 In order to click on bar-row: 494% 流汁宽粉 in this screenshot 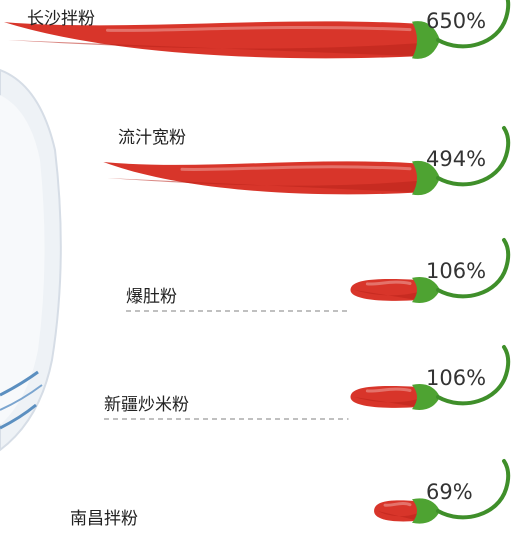, I will do `click(307, 161)`.